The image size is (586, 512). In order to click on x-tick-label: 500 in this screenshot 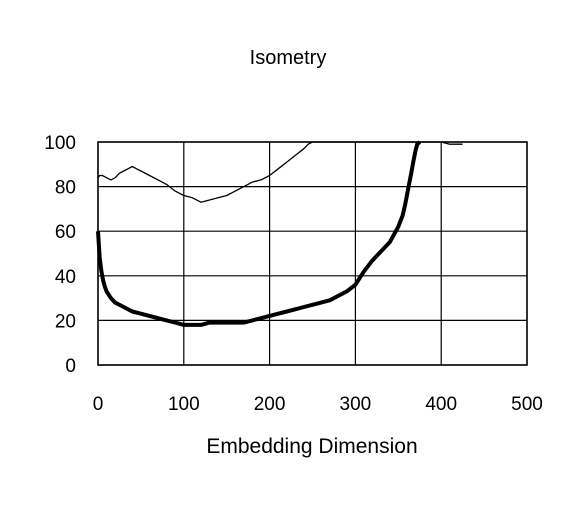, I will do `click(527, 404)`.